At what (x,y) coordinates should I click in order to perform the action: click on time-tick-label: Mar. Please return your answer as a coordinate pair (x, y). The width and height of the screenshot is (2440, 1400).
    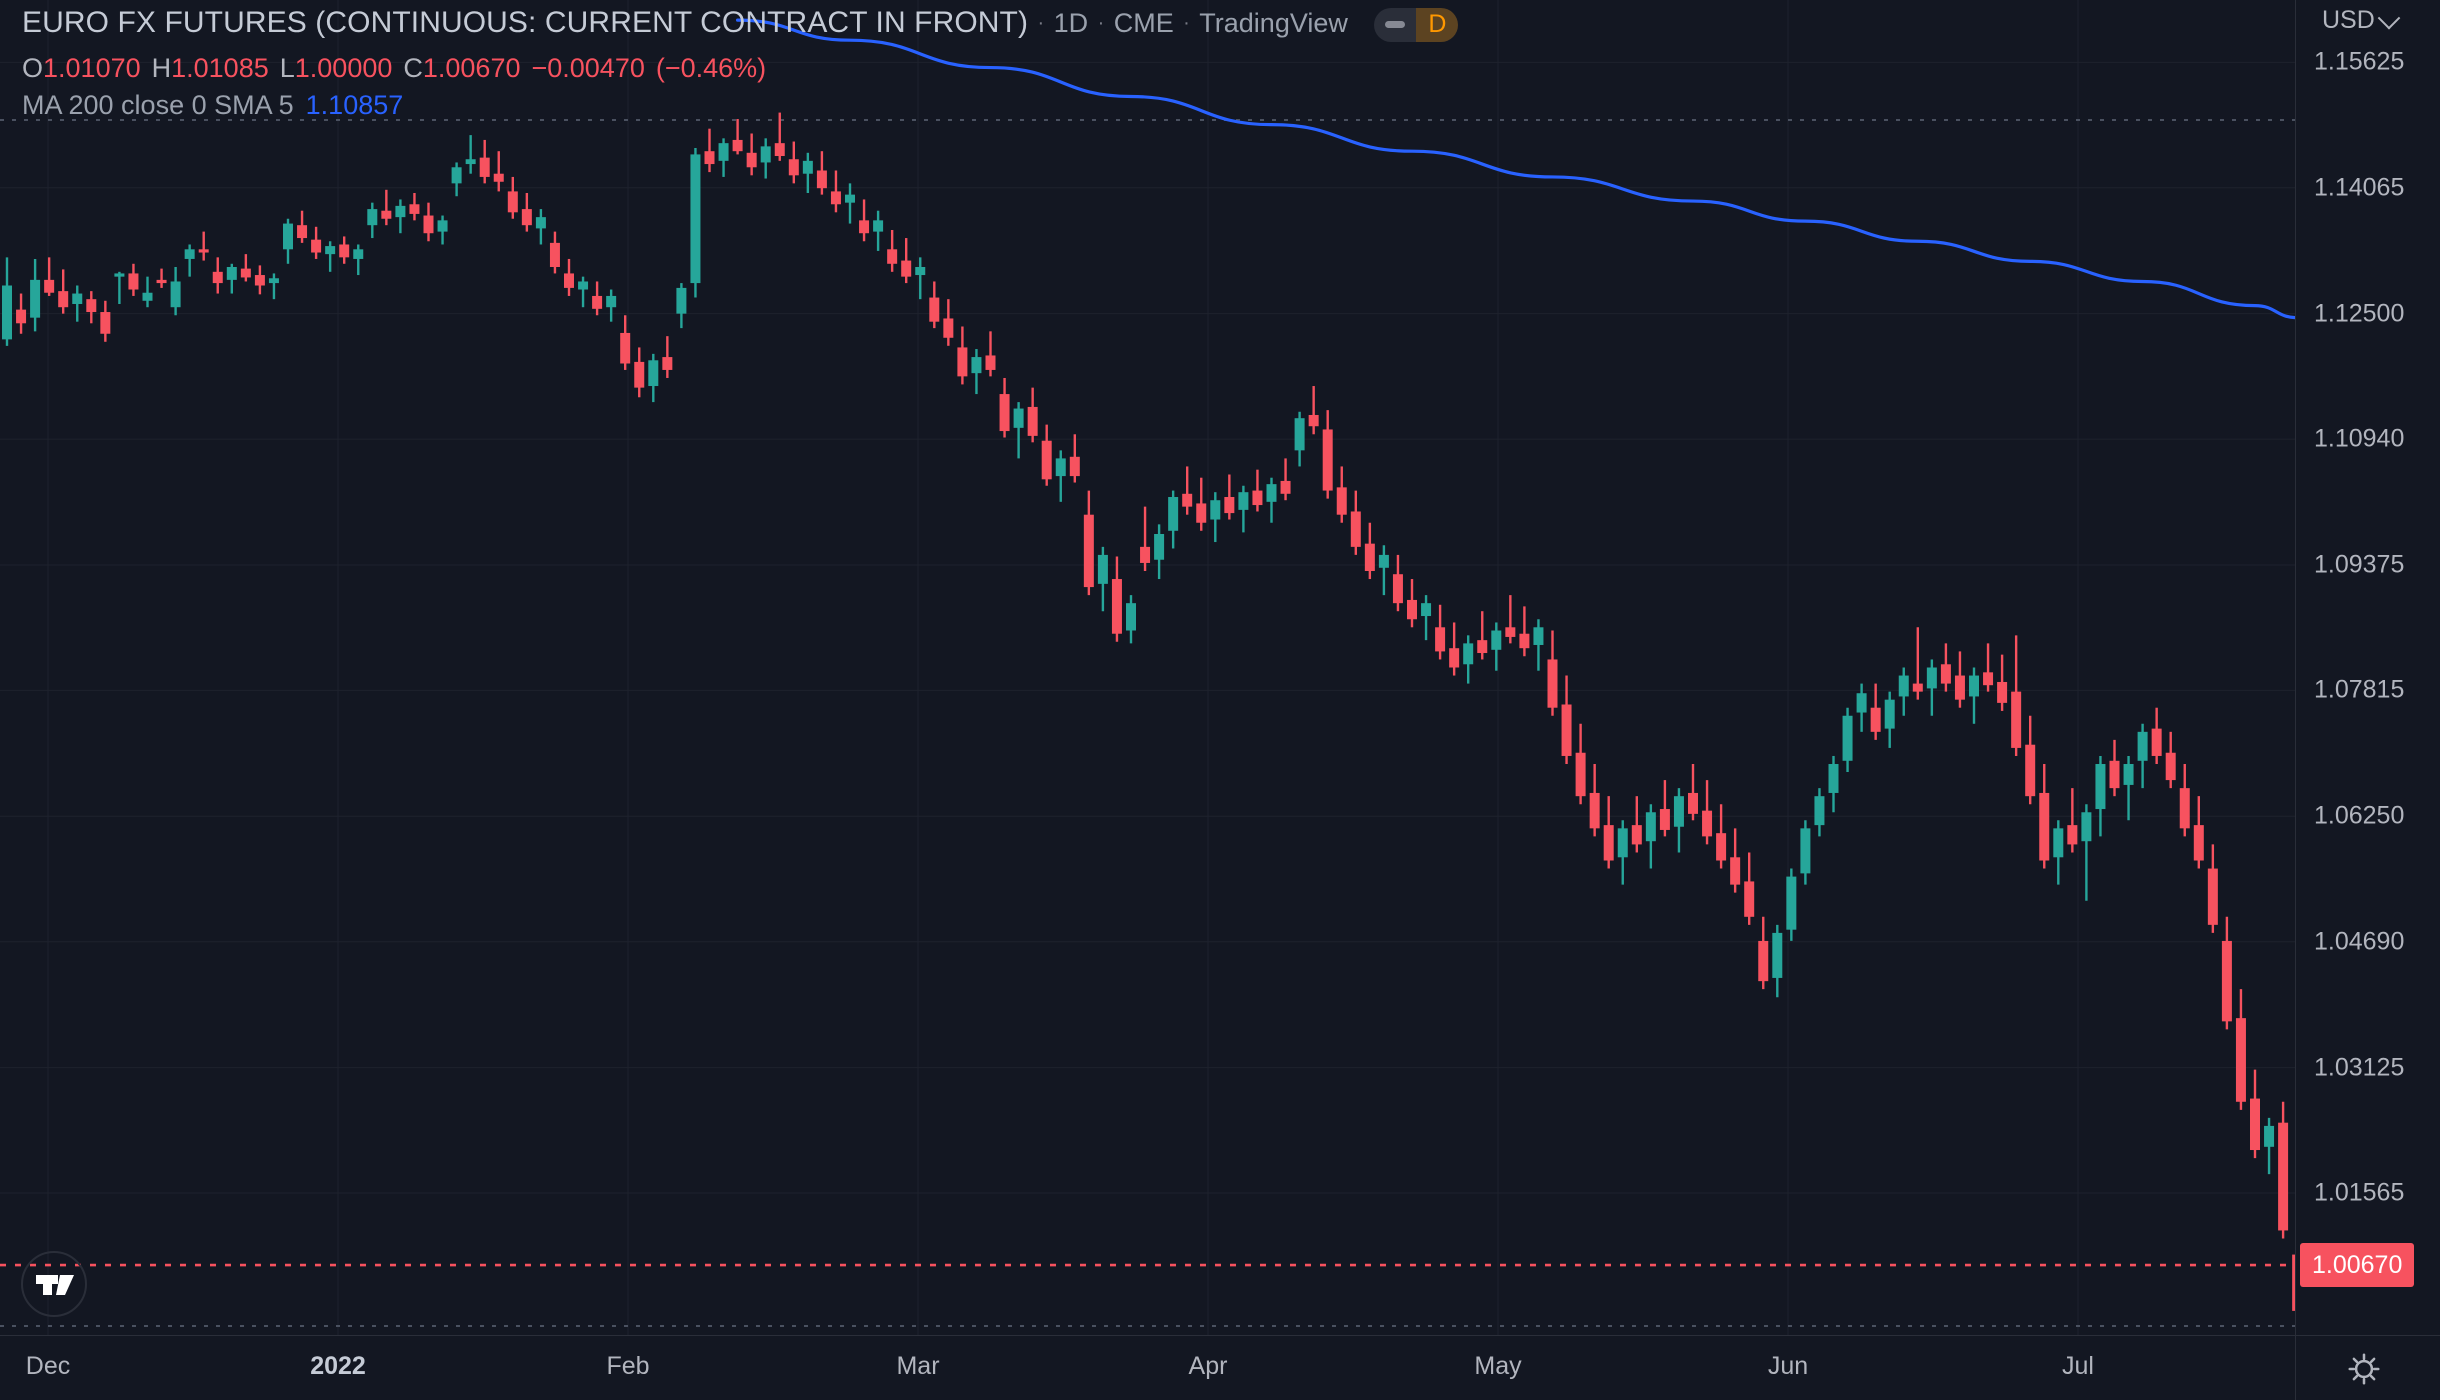
    Looking at the image, I should click on (918, 1366).